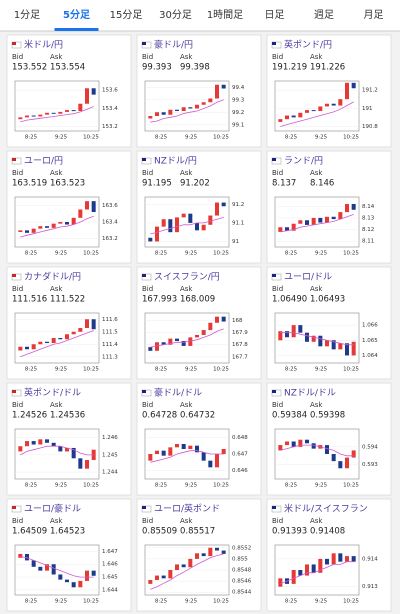 This screenshot has width=400, height=614. Describe the element at coordinates (110, 590) in the screenshot. I see `y-tick-label: 1.644` at that location.